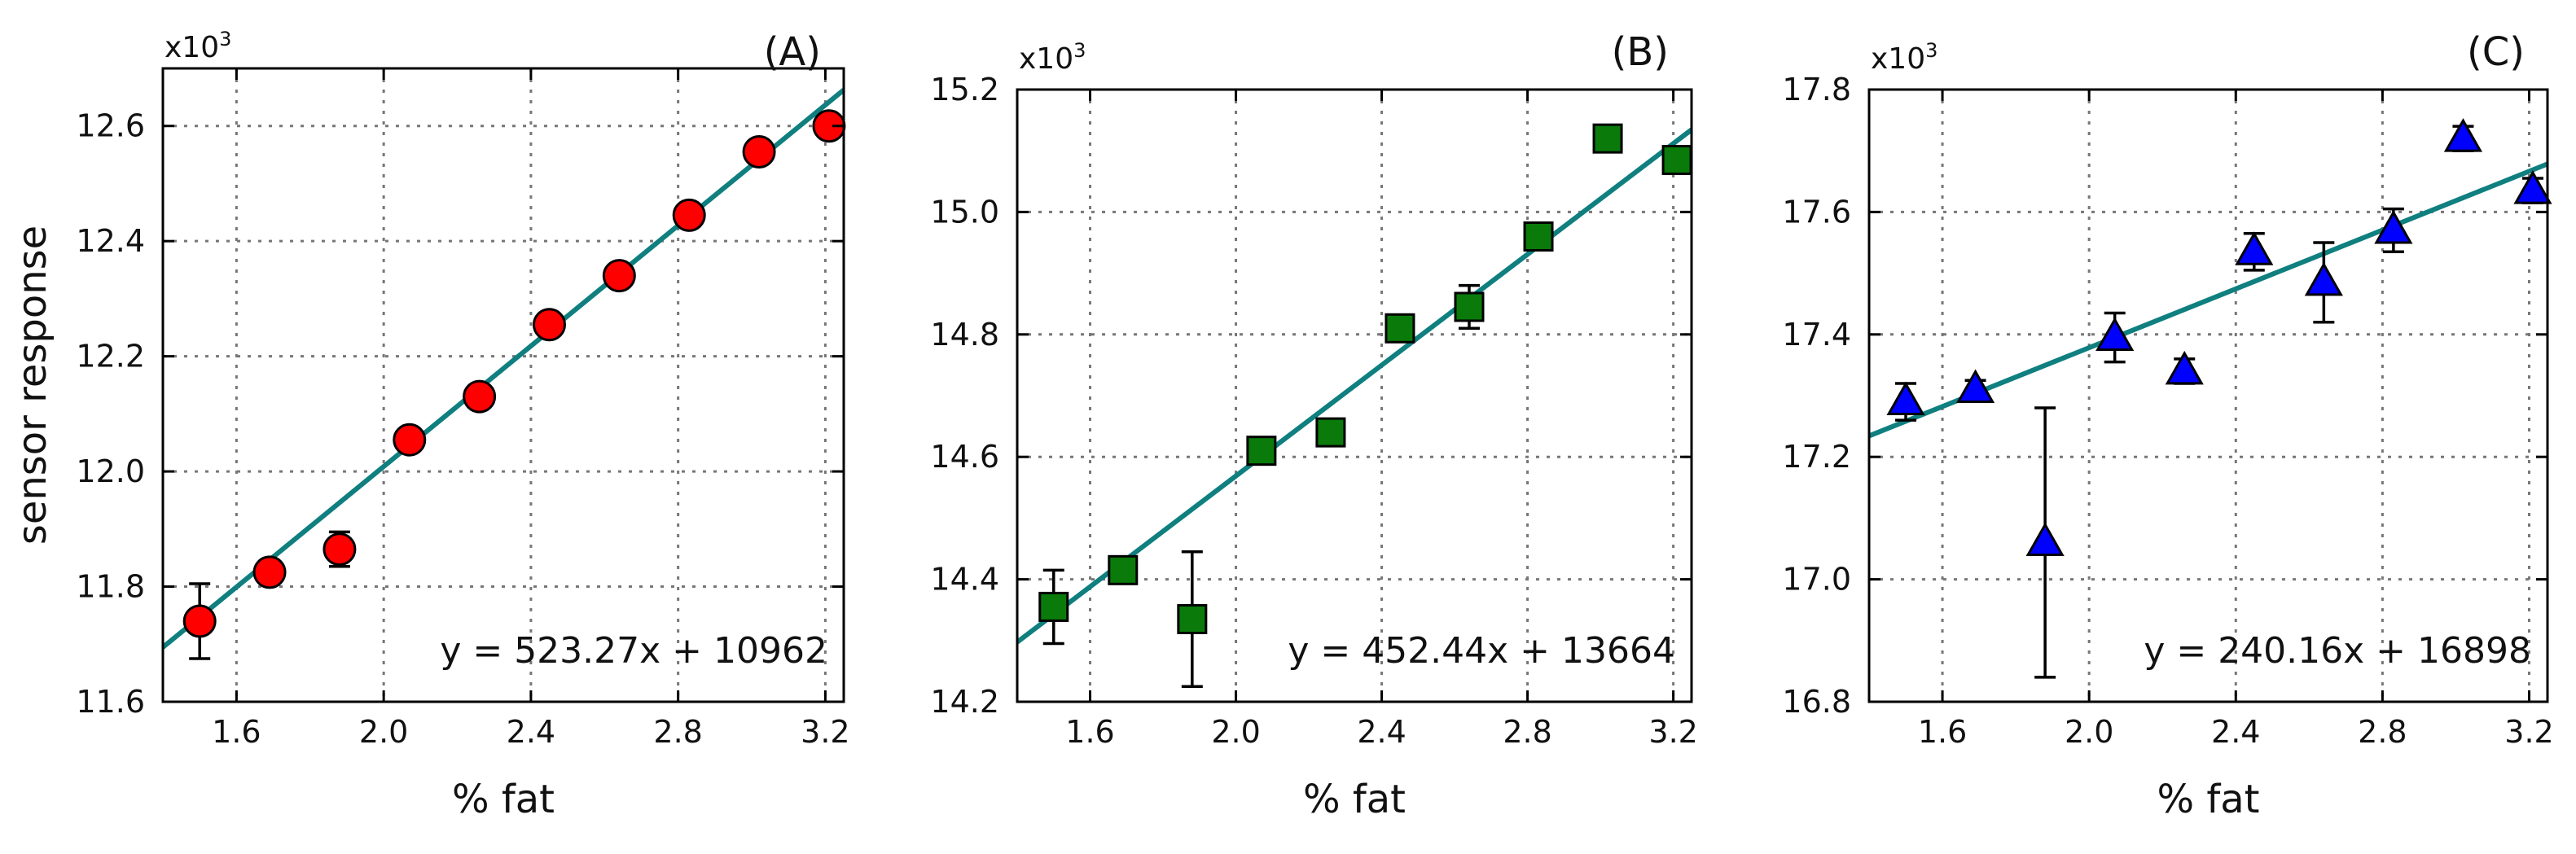 Image resolution: width=2576 pixels, height=854 pixels. Describe the element at coordinates (1381, 732) in the screenshot. I see `panel-b-xtick-label-2: 2.4` at that location.